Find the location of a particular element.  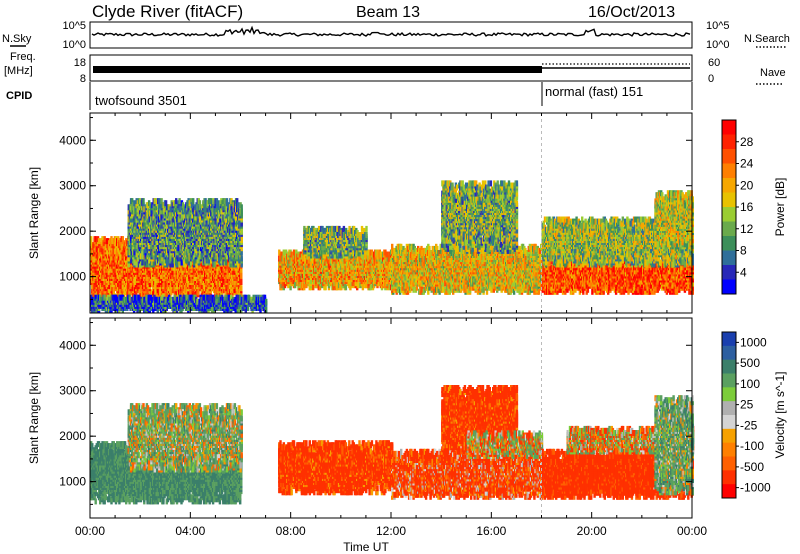

nsky-tick-top: 10^5 is located at coordinates (74, 26).